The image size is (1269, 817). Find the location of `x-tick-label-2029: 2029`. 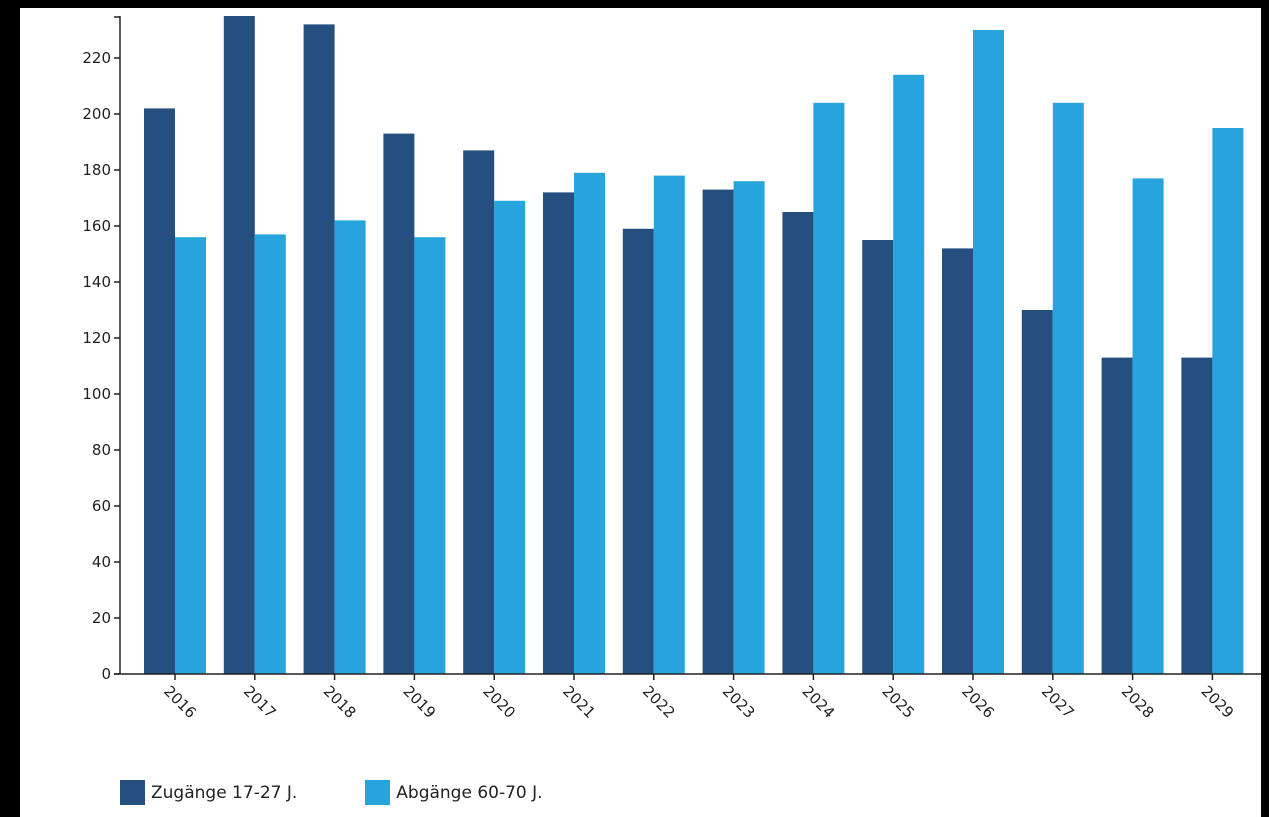

x-tick-label-2029: 2029 is located at coordinates (1218, 702).